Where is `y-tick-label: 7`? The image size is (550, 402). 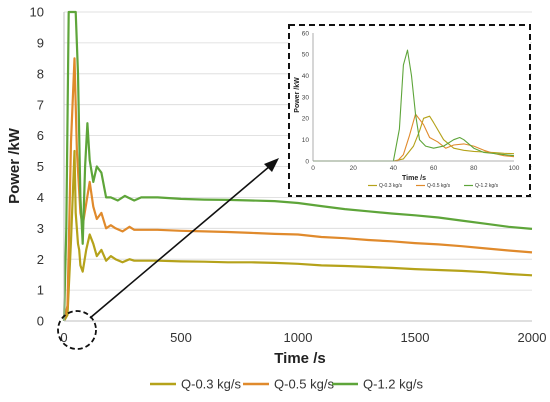 y-tick-label: 7 is located at coordinates (40, 104).